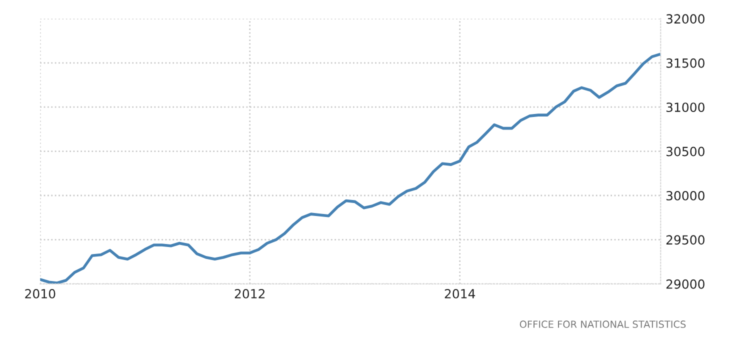 Image resolution: width=730 pixels, height=340 pixels. Describe the element at coordinates (685, 19) in the screenshot. I see `y-tick-label: 32000` at that location.